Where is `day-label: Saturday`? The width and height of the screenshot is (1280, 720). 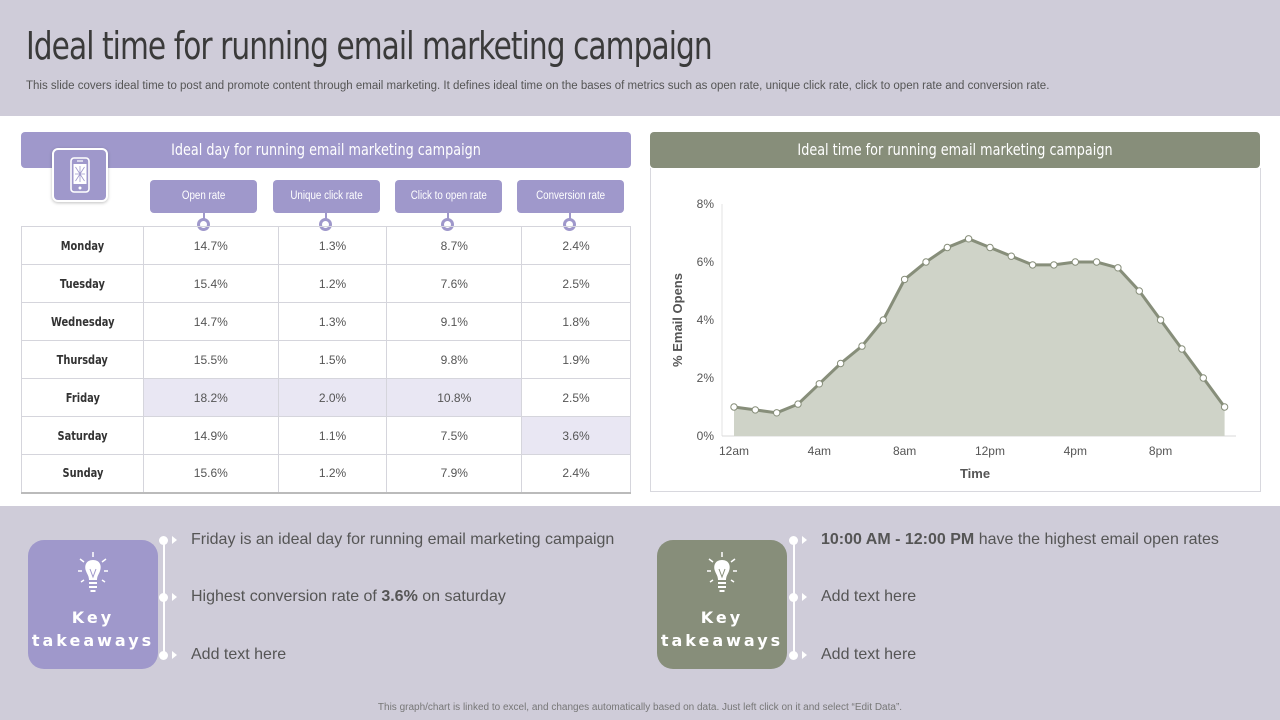 day-label: Saturday is located at coordinates (82, 435).